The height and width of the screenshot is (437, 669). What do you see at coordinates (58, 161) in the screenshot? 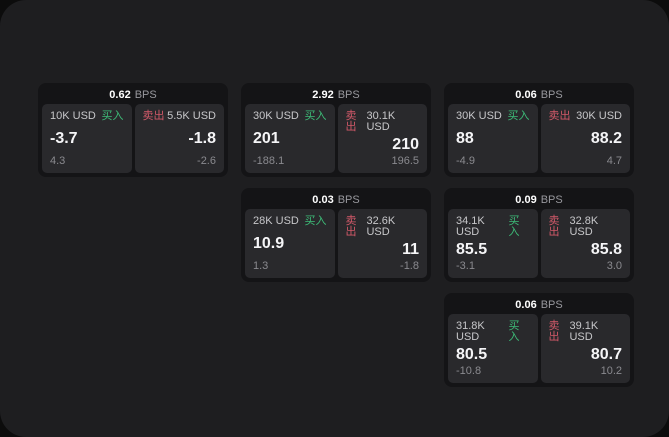
I see `buy-change-value: 4.3` at bounding box center [58, 161].